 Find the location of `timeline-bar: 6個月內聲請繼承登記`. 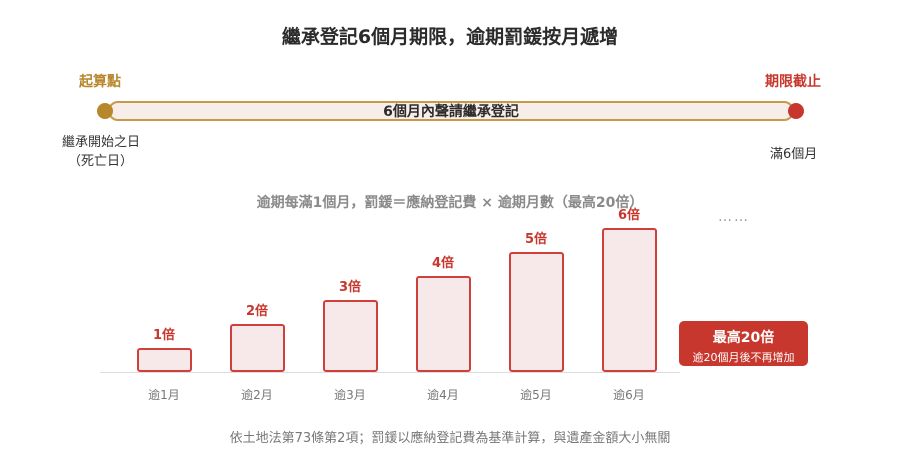

timeline-bar: 6個月內聲請繼承登記 is located at coordinates (451, 111).